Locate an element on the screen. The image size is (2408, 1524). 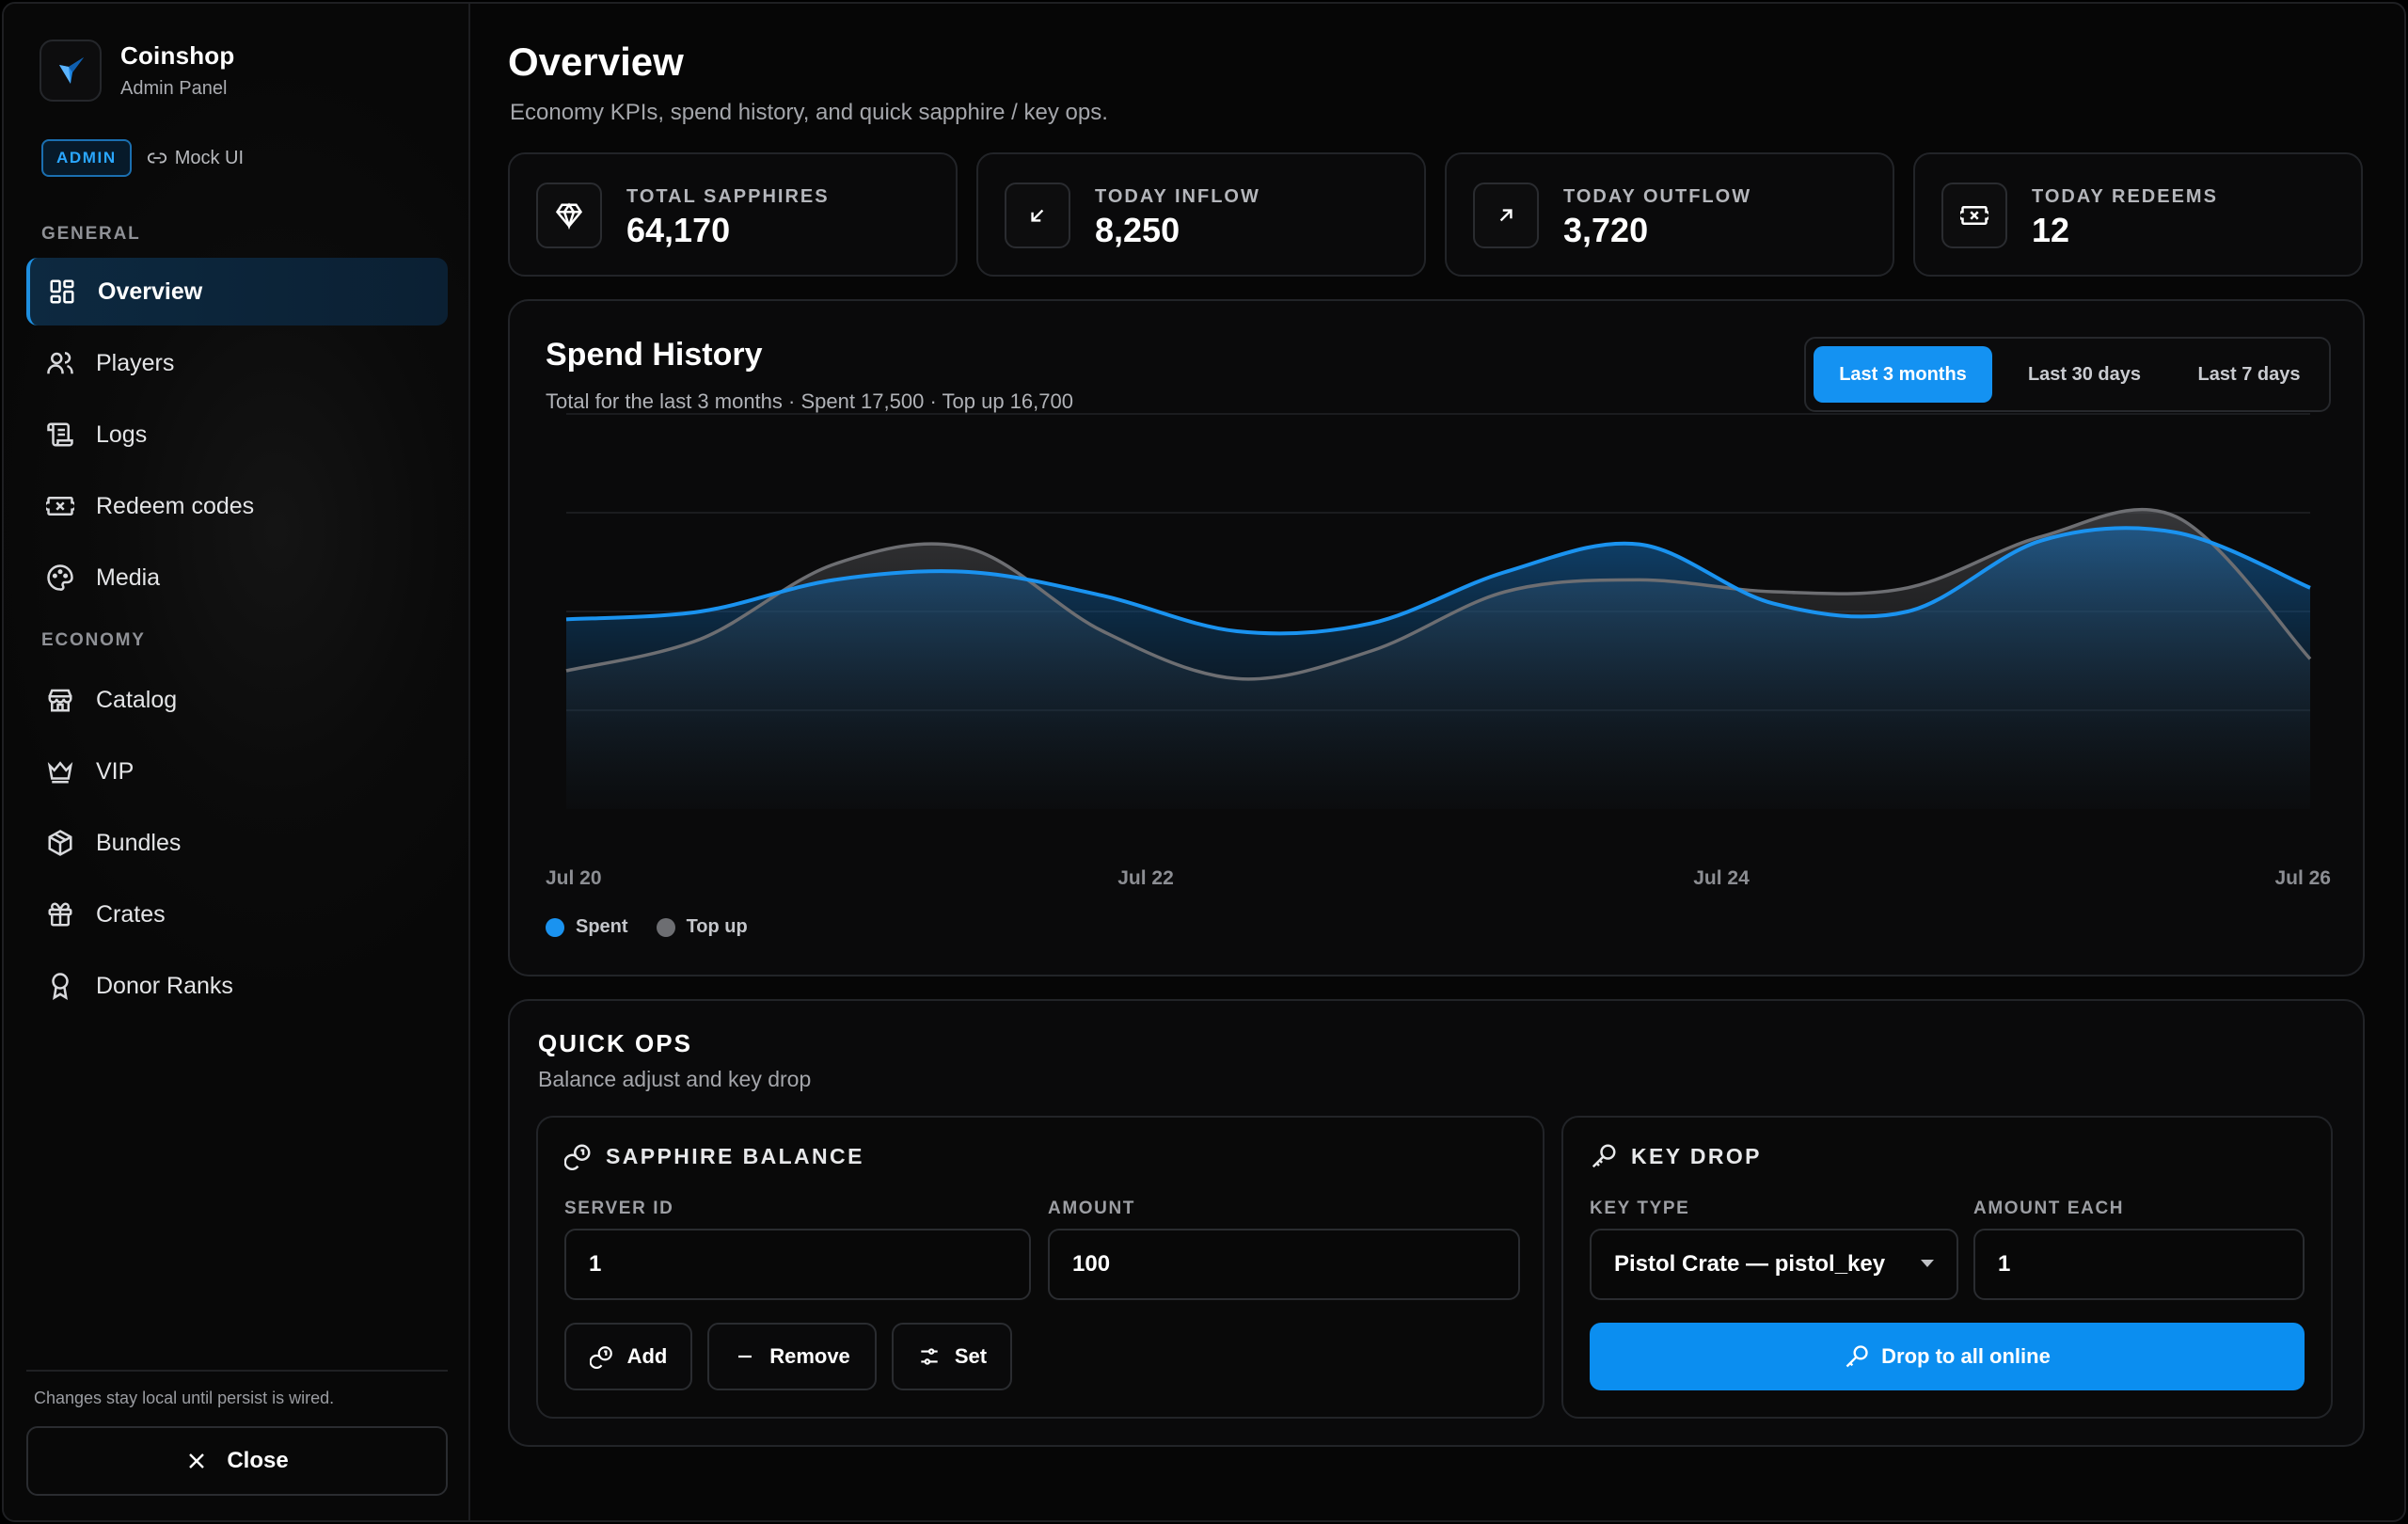
coinshop-logo-icon is located at coordinates (71, 71).